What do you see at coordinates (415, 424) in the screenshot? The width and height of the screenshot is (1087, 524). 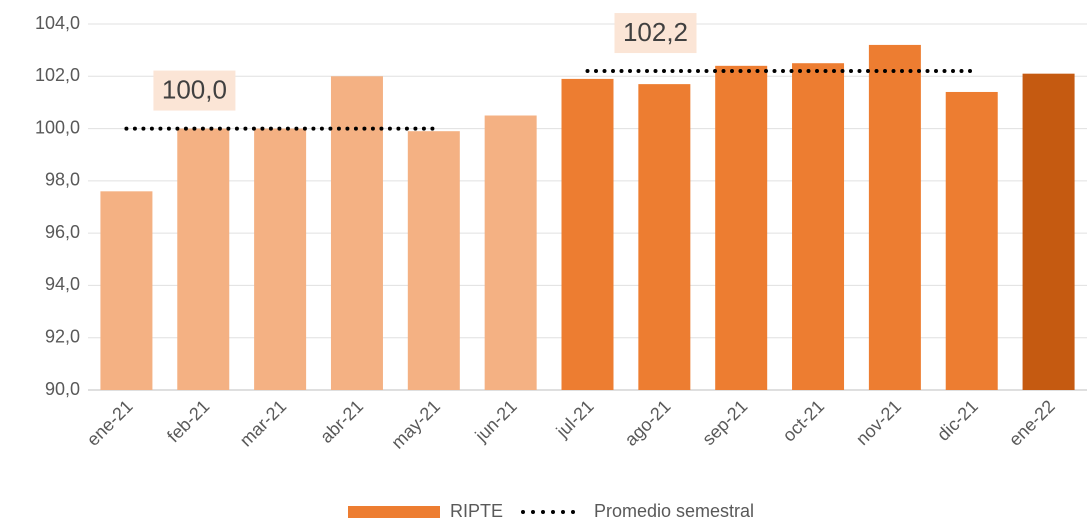 I see `x-tick-label: may-21` at bounding box center [415, 424].